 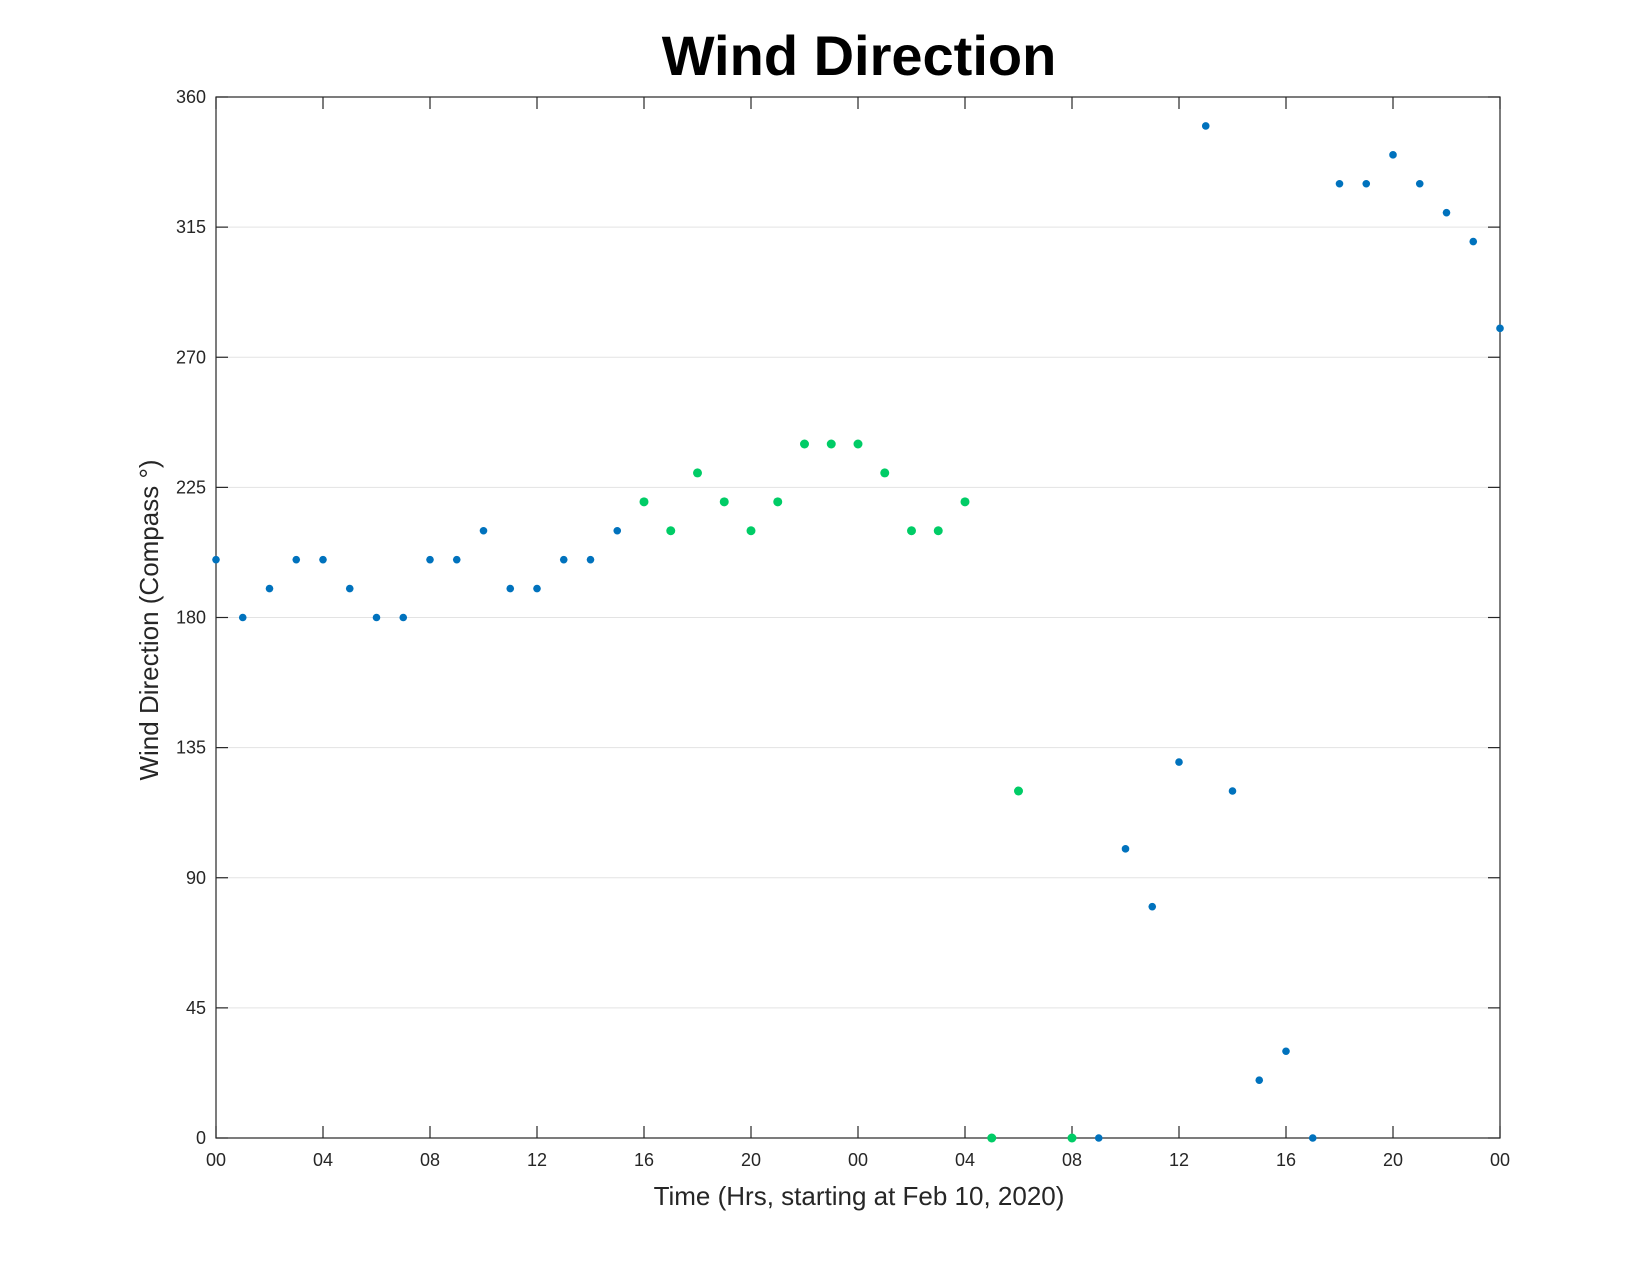 I want to click on y-tick-label: 180, so click(x=191, y=618).